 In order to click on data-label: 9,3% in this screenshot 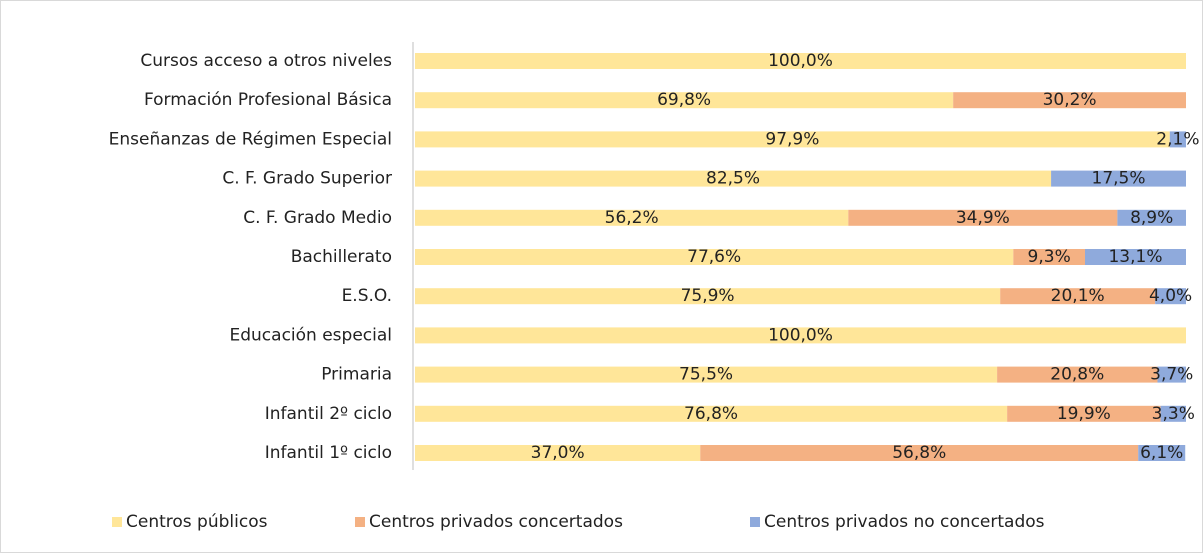, I will do `click(1049, 257)`.